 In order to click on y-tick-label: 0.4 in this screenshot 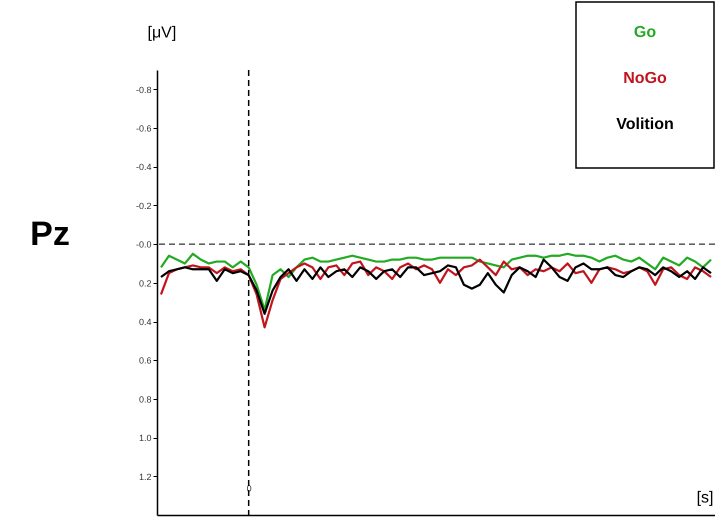, I will do `click(145, 322)`.